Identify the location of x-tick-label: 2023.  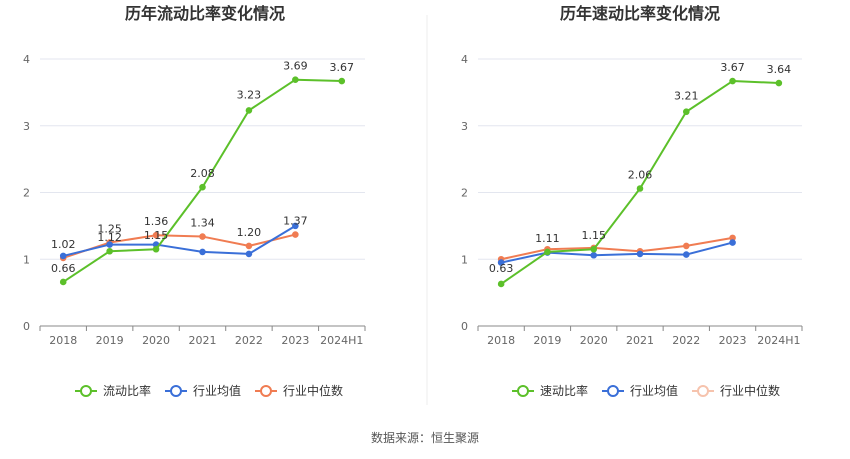
(295, 340).